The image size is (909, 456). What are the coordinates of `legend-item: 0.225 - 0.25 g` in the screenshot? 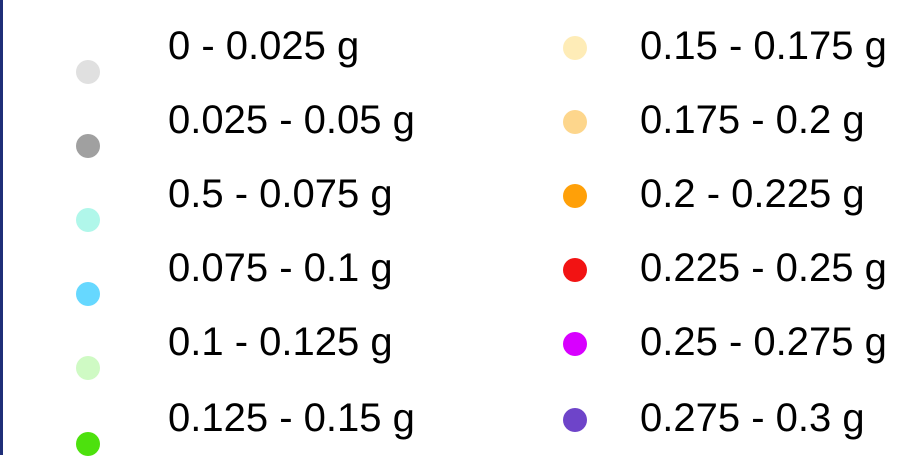 It's located at (684, 270).